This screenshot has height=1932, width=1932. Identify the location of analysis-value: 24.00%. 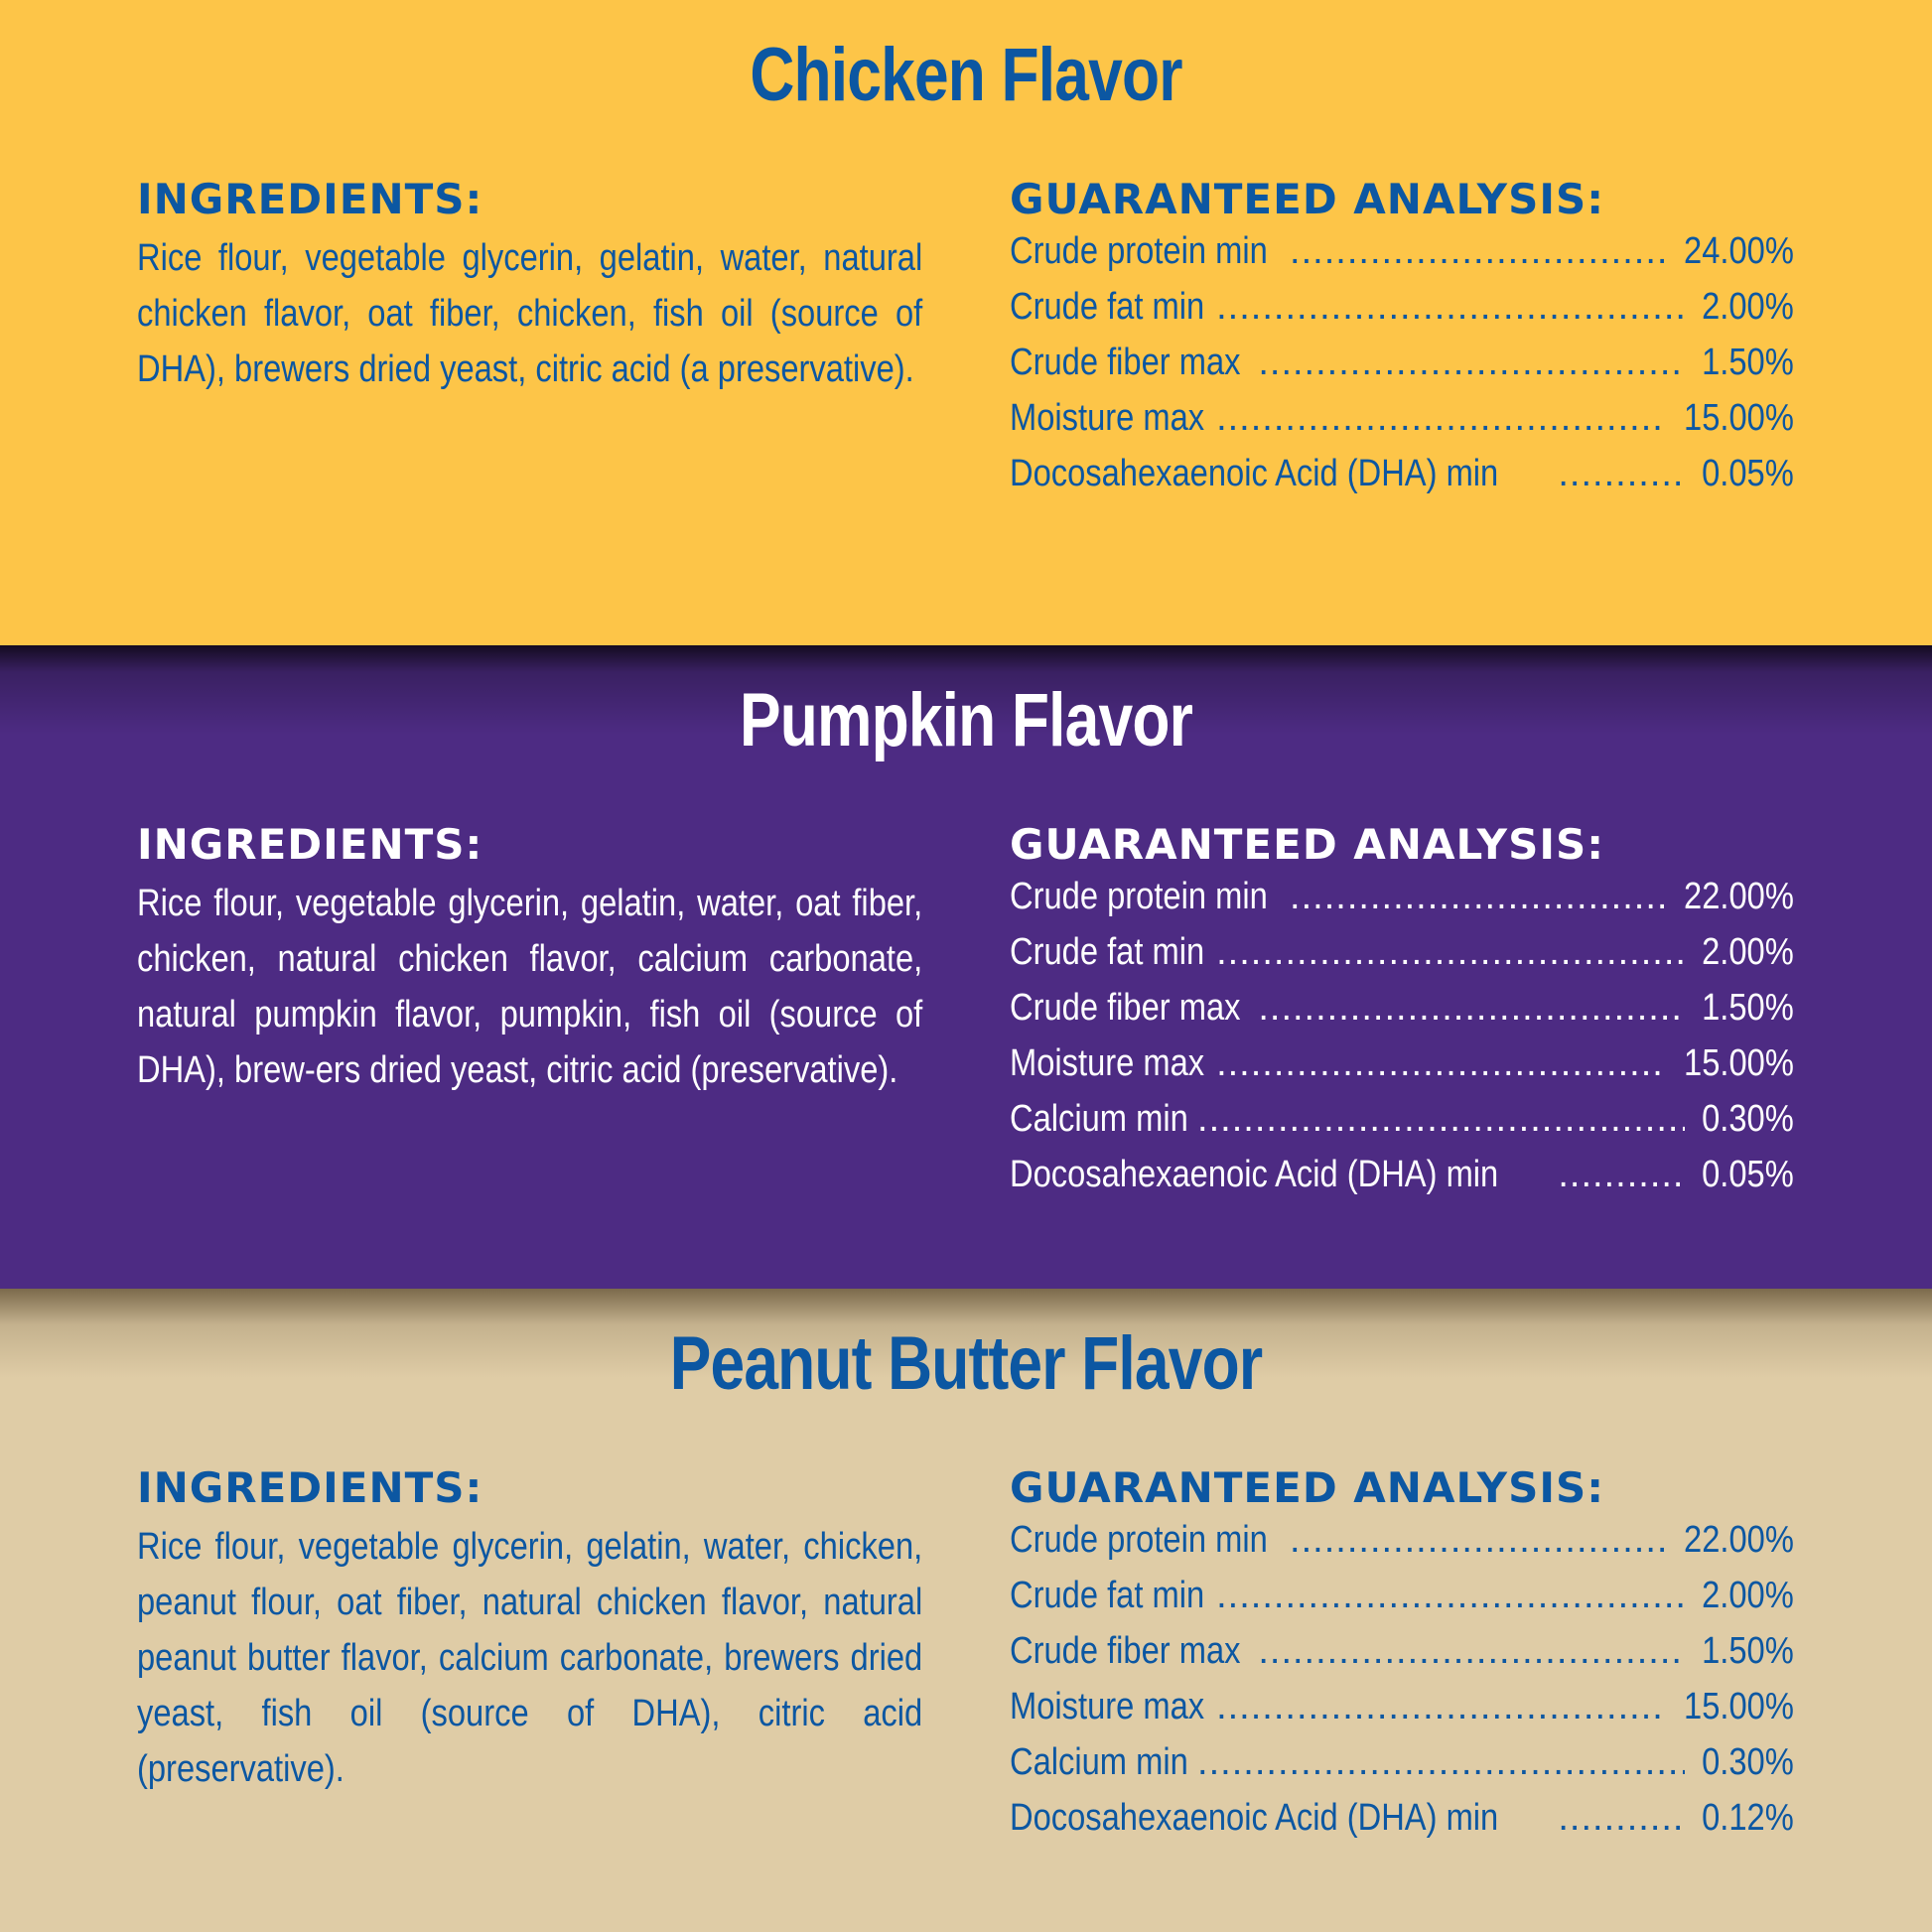
(1739, 251).